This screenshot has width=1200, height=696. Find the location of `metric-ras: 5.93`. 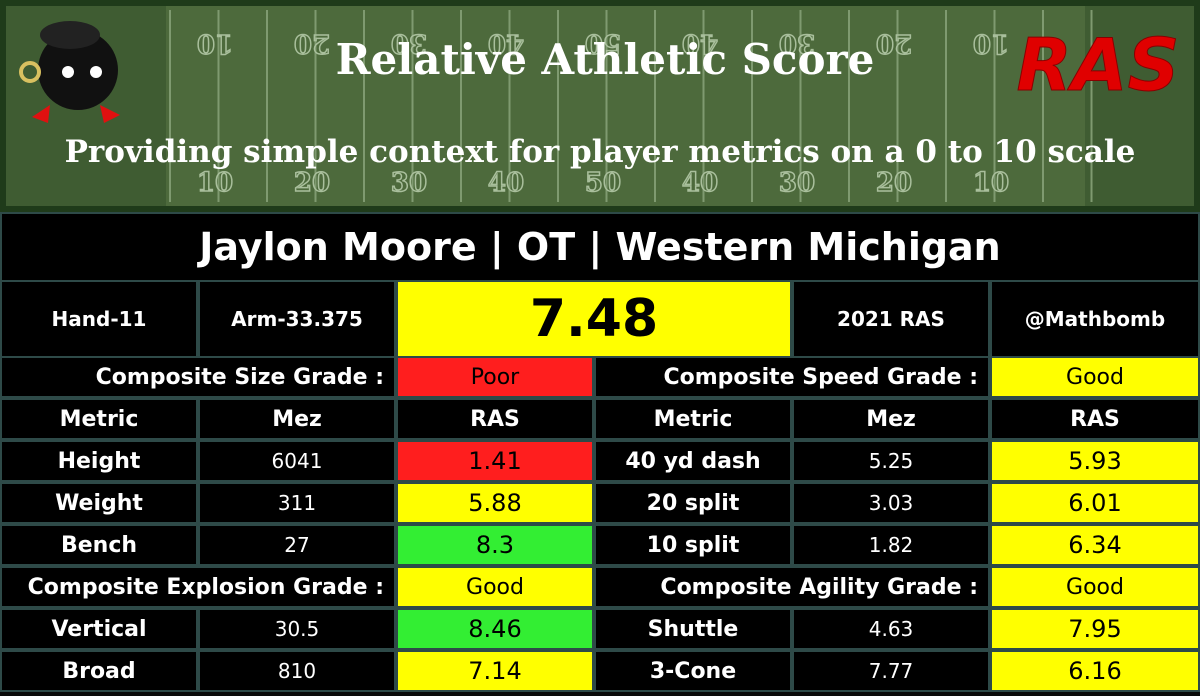

metric-ras: 5.93 is located at coordinates (1095, 461).